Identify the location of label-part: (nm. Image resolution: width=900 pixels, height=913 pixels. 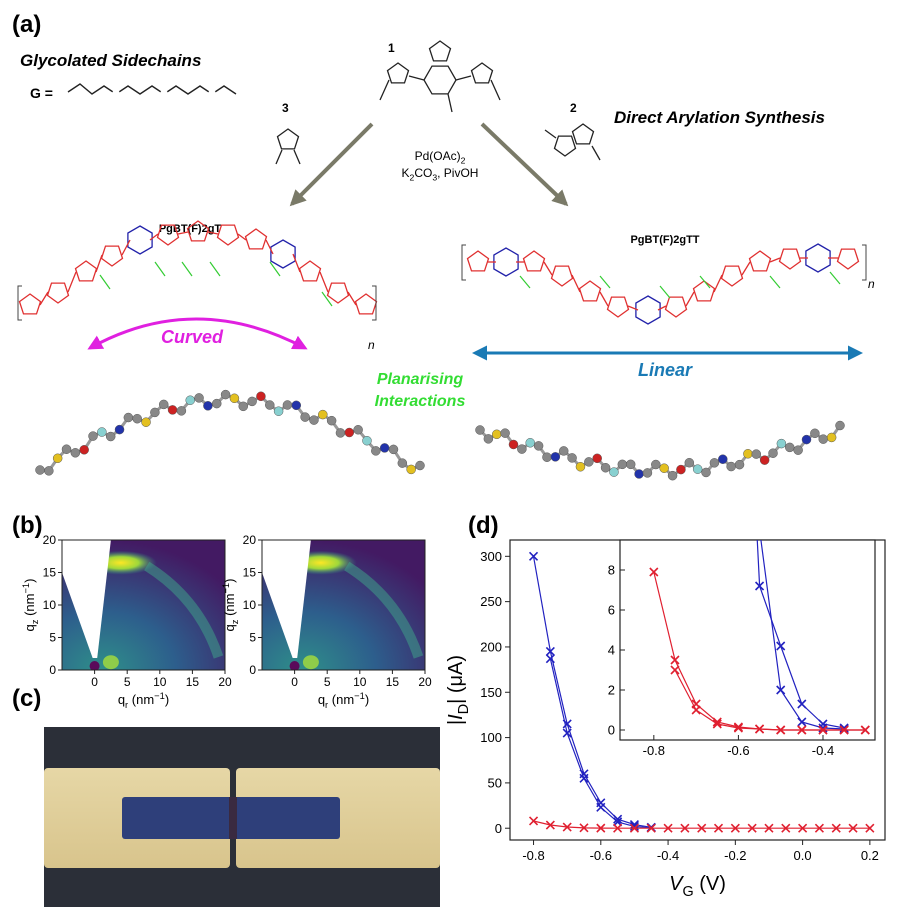
(29, 607).